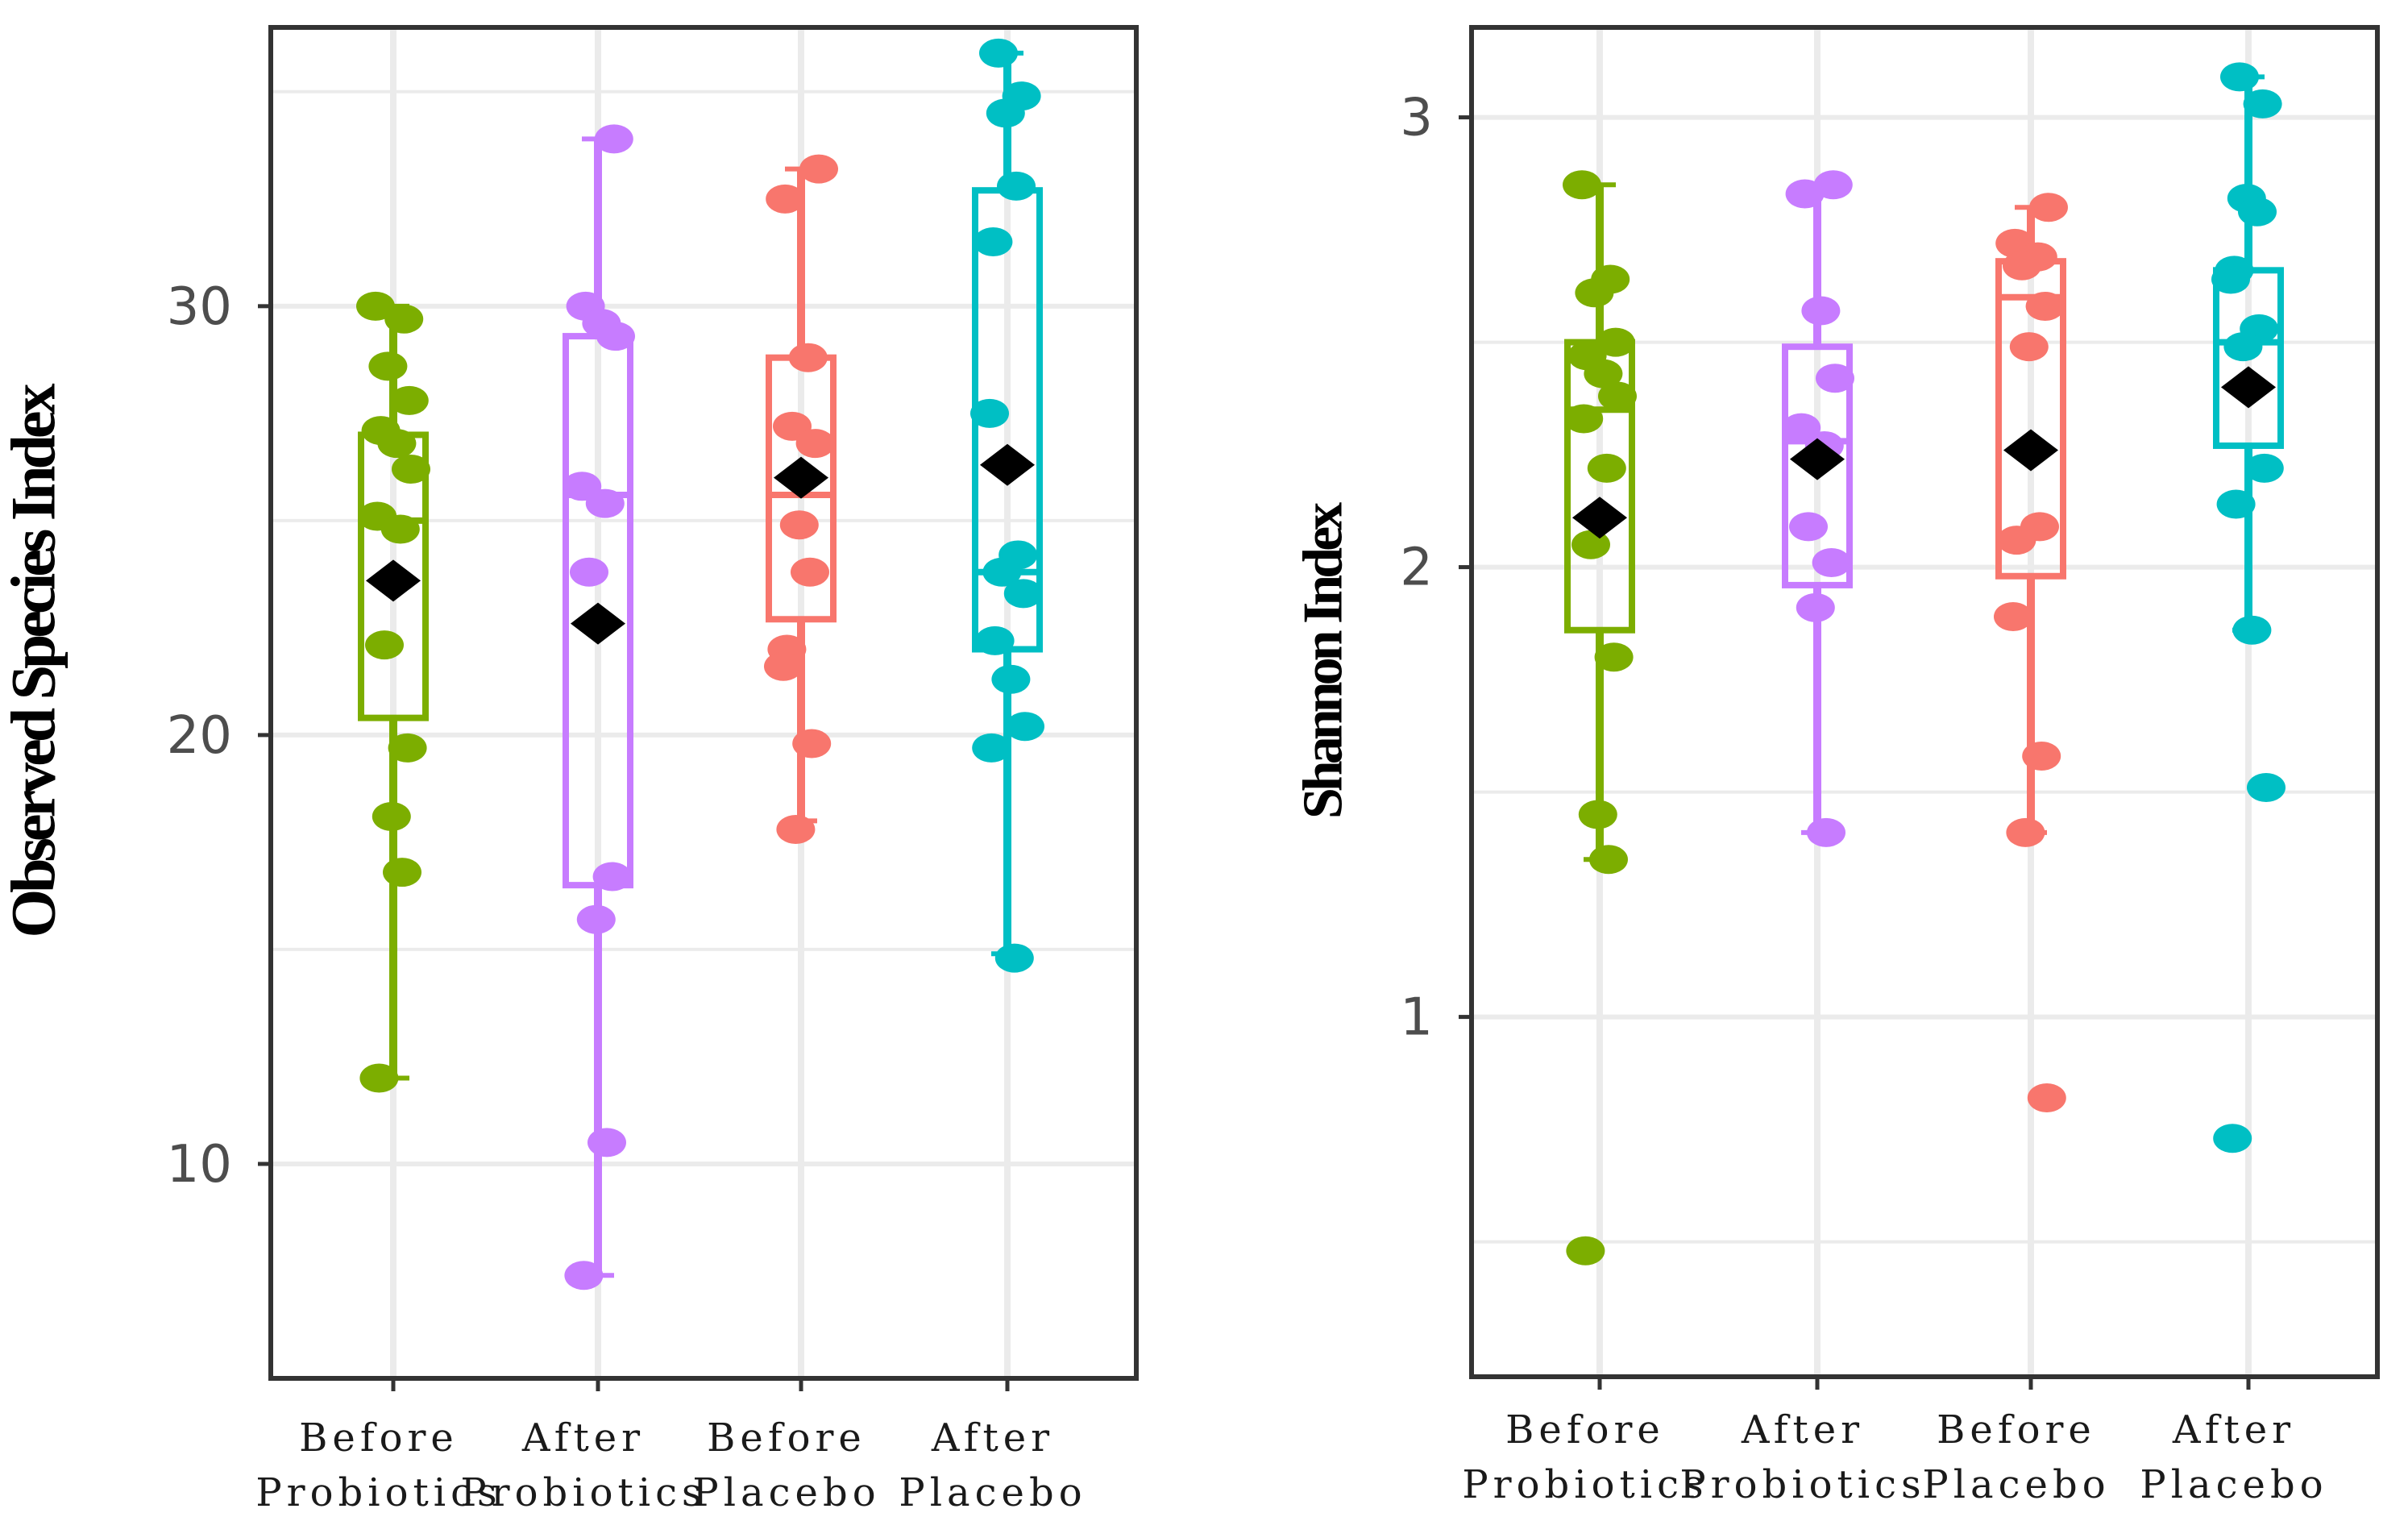 This screenshot has width=2408, height=1517. What do you see at coordinates (1436, 569) in the screenshot?
I see `y-axis-ticks: 1 2 3` at bounding box center [1436, 569].